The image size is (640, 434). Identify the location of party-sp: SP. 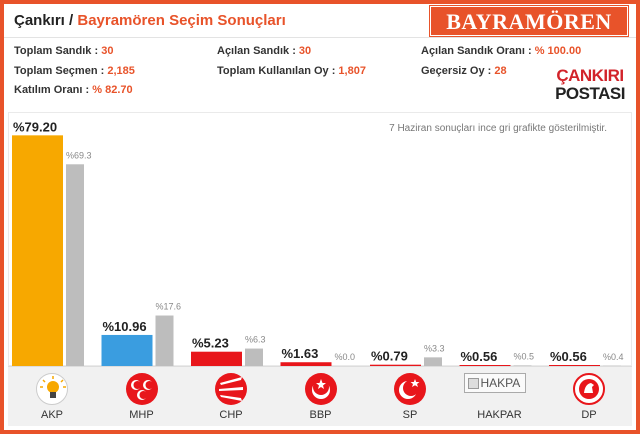
(410, 397).